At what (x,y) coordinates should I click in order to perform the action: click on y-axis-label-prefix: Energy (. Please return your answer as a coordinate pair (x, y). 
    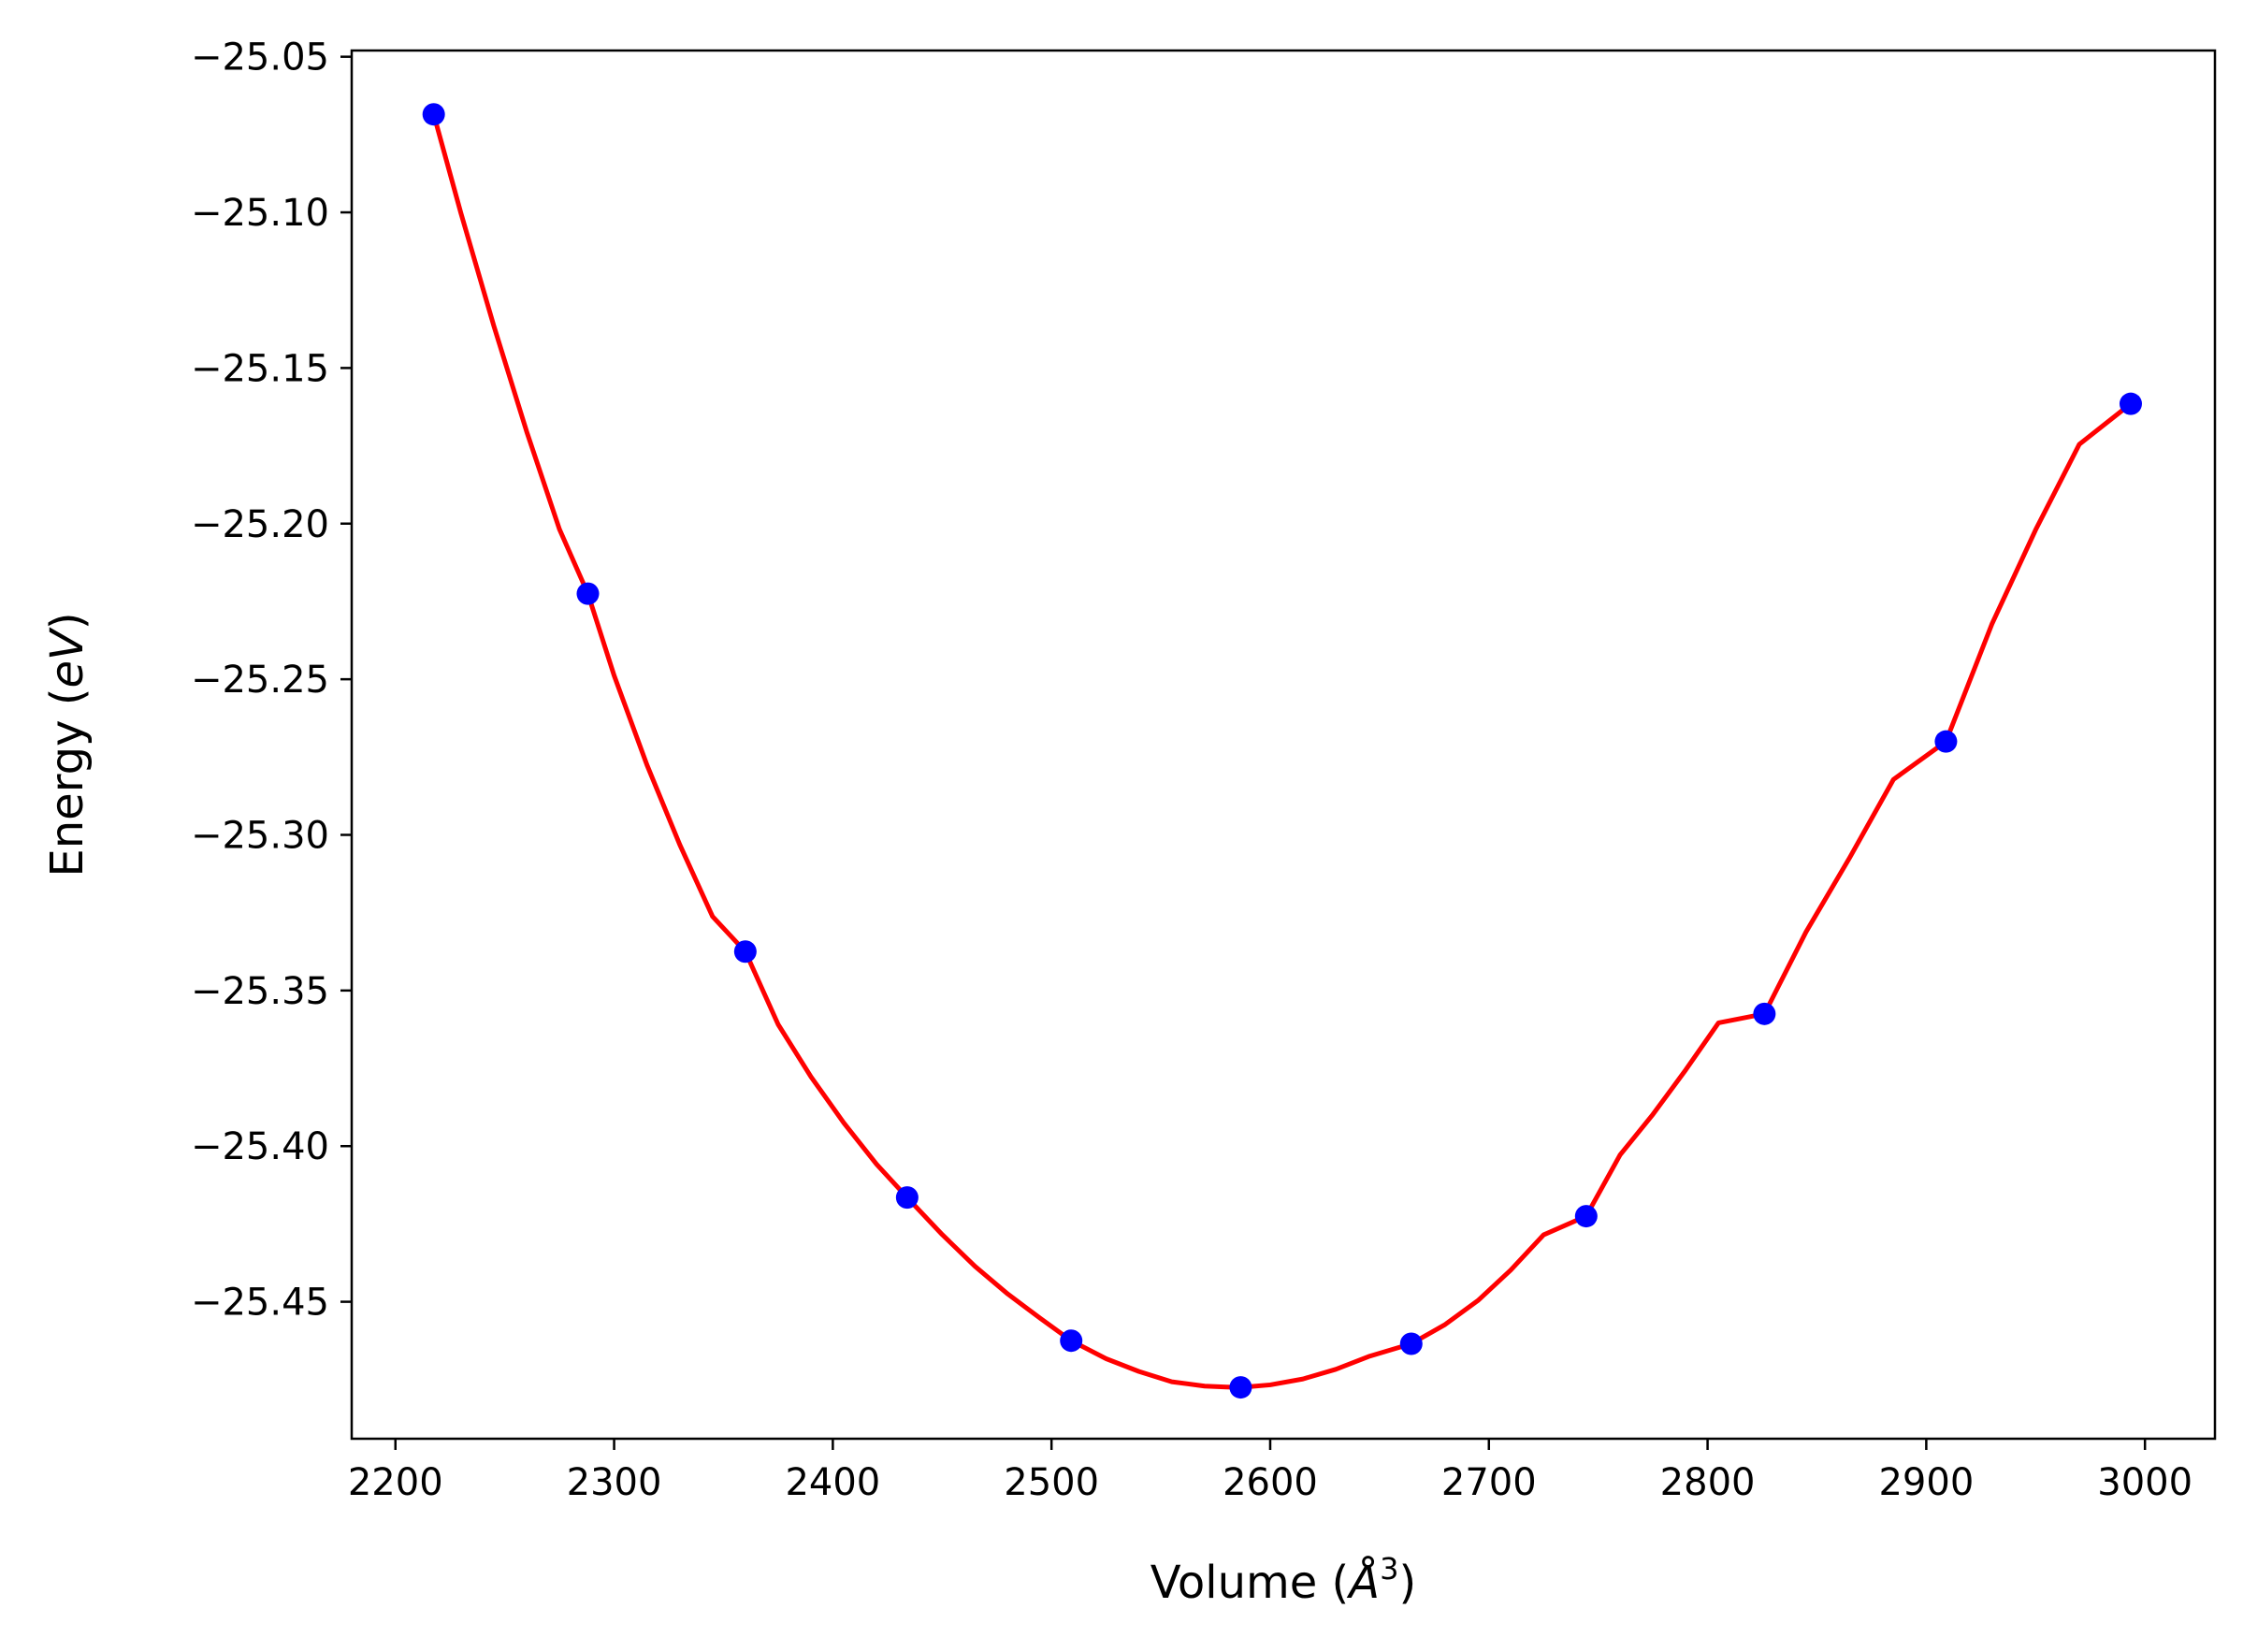
    Looking at the image, I should click on (67, 782).